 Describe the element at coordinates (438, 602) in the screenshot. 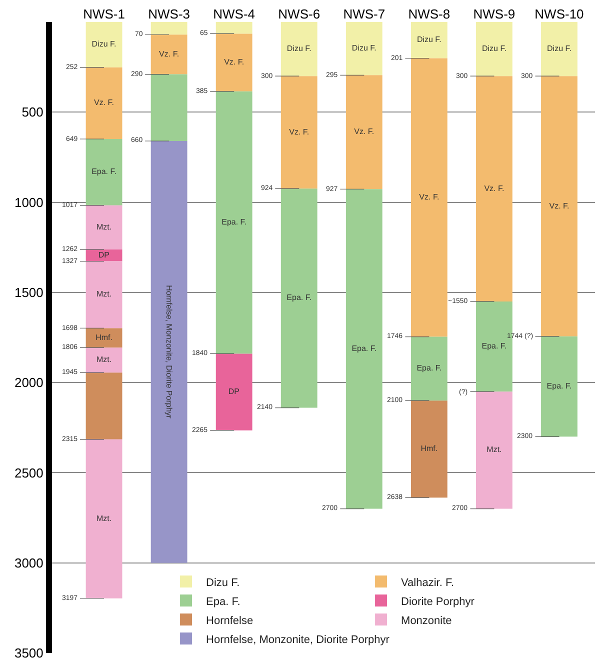

I see `legend-label: Diorite Porphyr` at that location.